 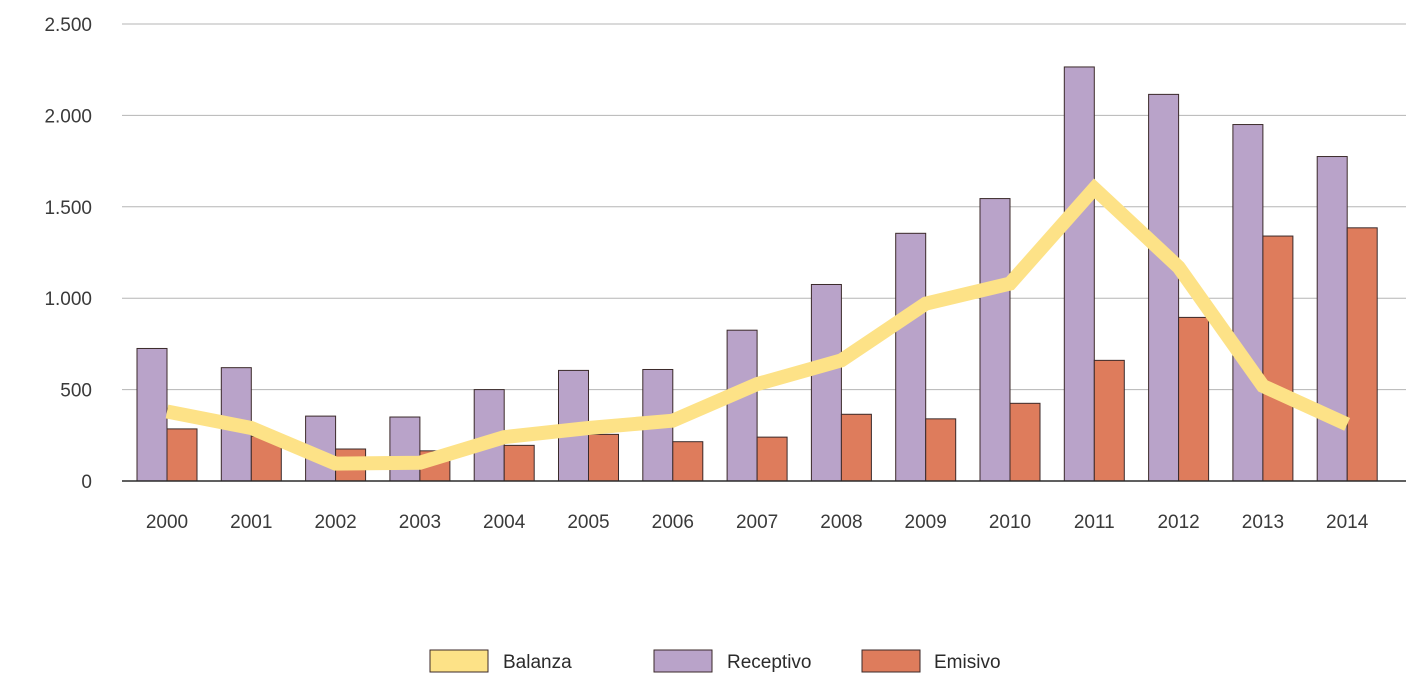 I want to click on legend-swatch-emisivo, so click(x=891, y=661).